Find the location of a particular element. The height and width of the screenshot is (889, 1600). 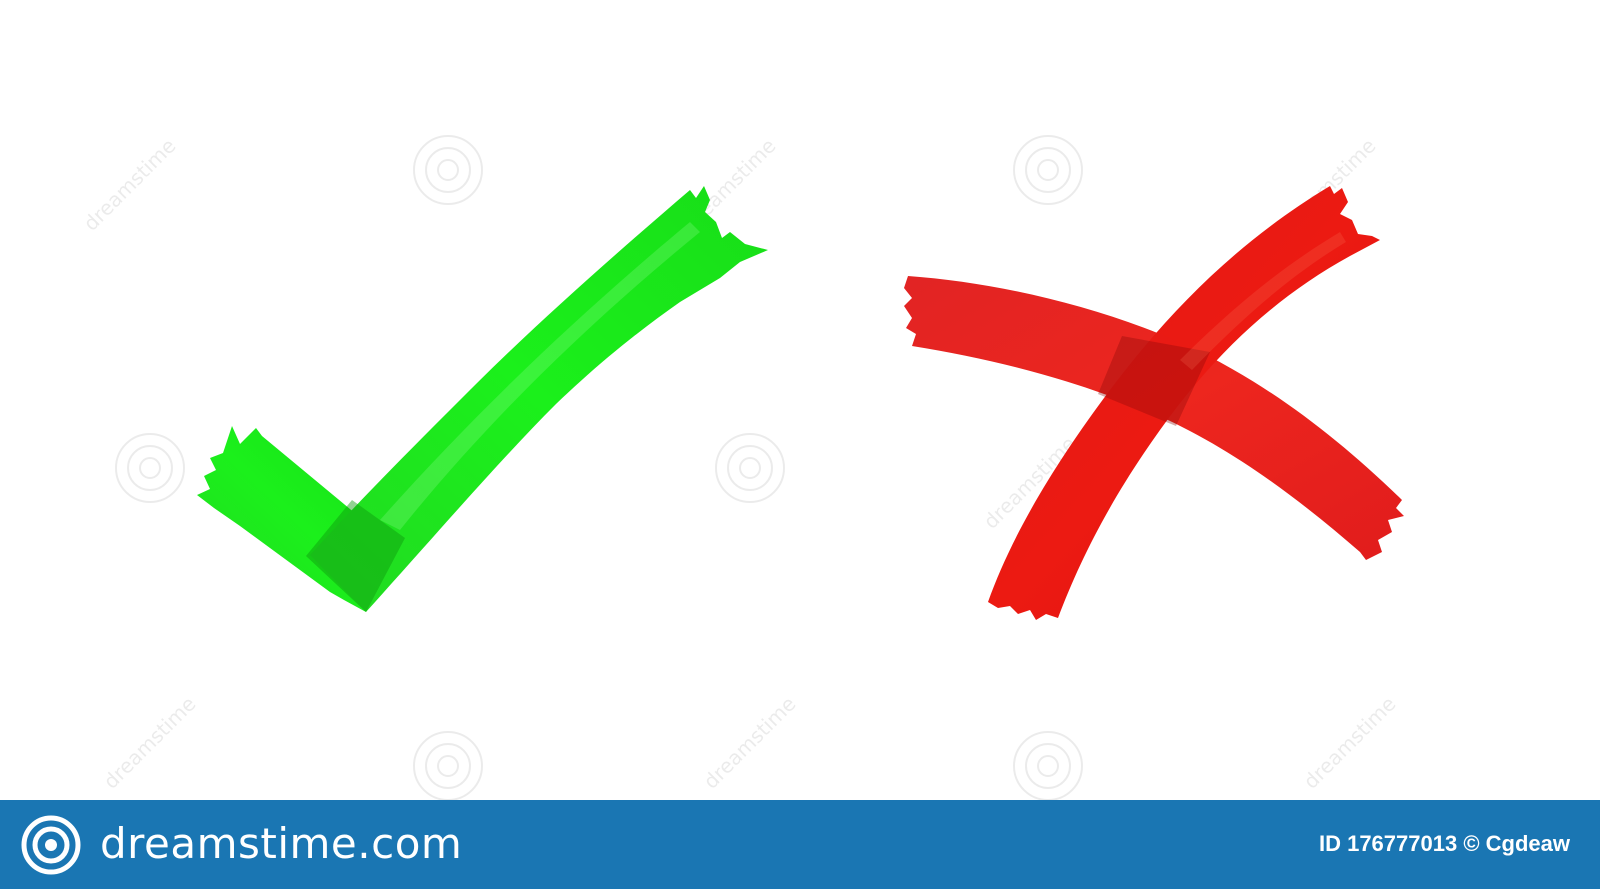

check-long-stroke is located at coordinates (539, 399).